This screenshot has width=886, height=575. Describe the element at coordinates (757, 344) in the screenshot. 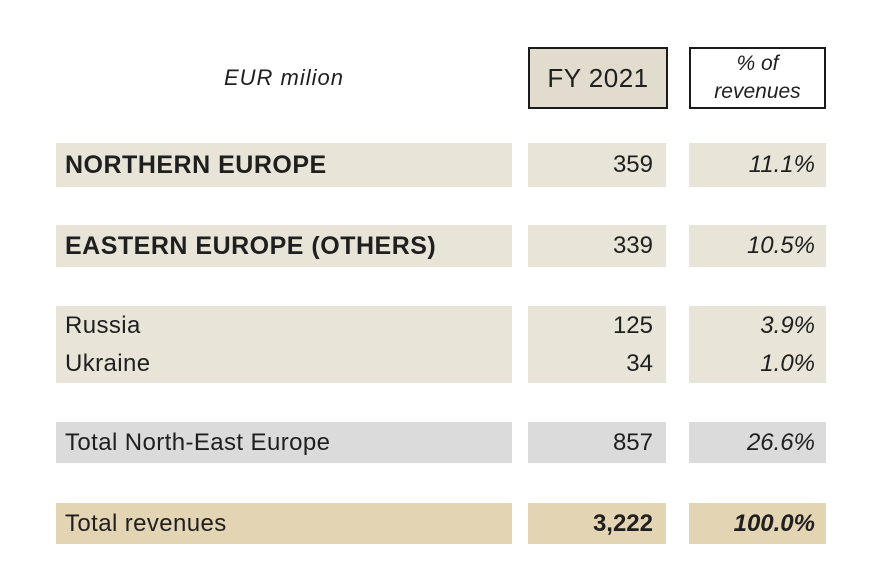

I see `row-group-pcts-russia-ukraine: 3.9% 1.0%` at that location.